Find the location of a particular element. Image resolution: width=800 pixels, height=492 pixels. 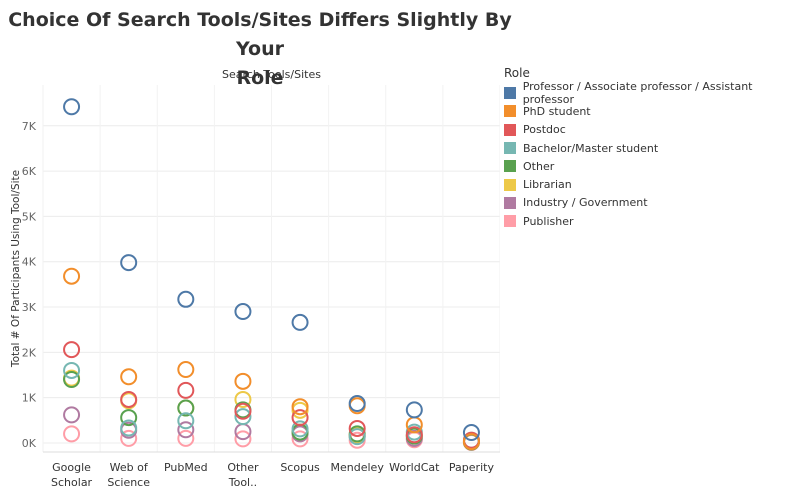

y-tick-label: 6K is located at coordinates (29, 171).